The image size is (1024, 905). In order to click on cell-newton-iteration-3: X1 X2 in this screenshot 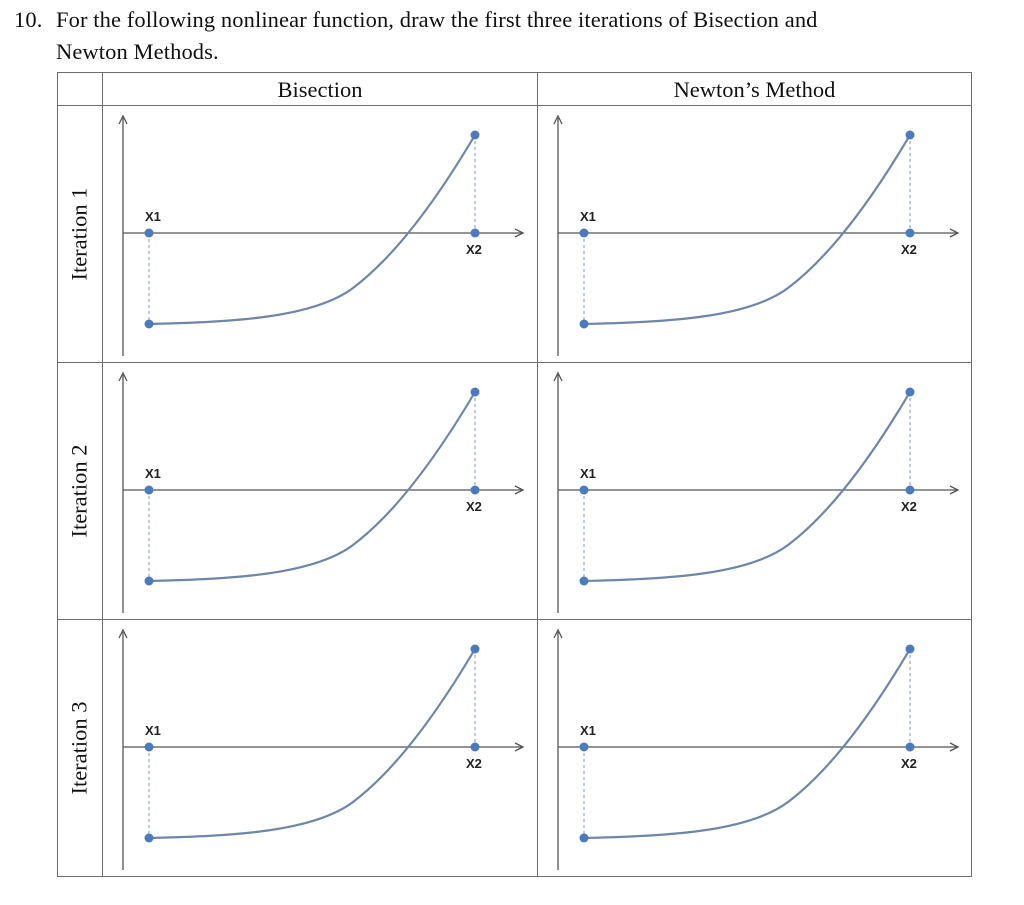, I will do `click(754, 748)`.